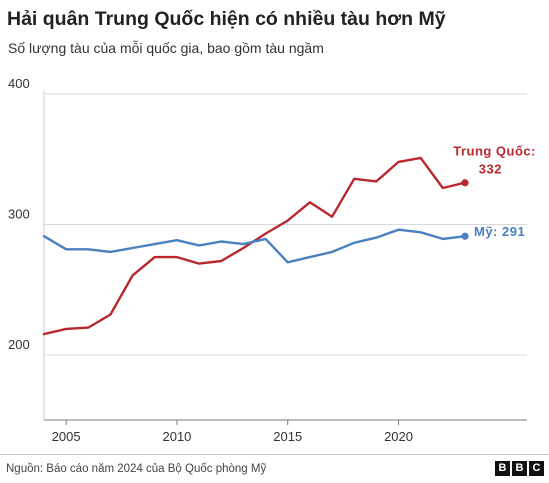  I want to click on series-labels: Trung Quốc: 332 Mỹ: 291, so click(494, 192).